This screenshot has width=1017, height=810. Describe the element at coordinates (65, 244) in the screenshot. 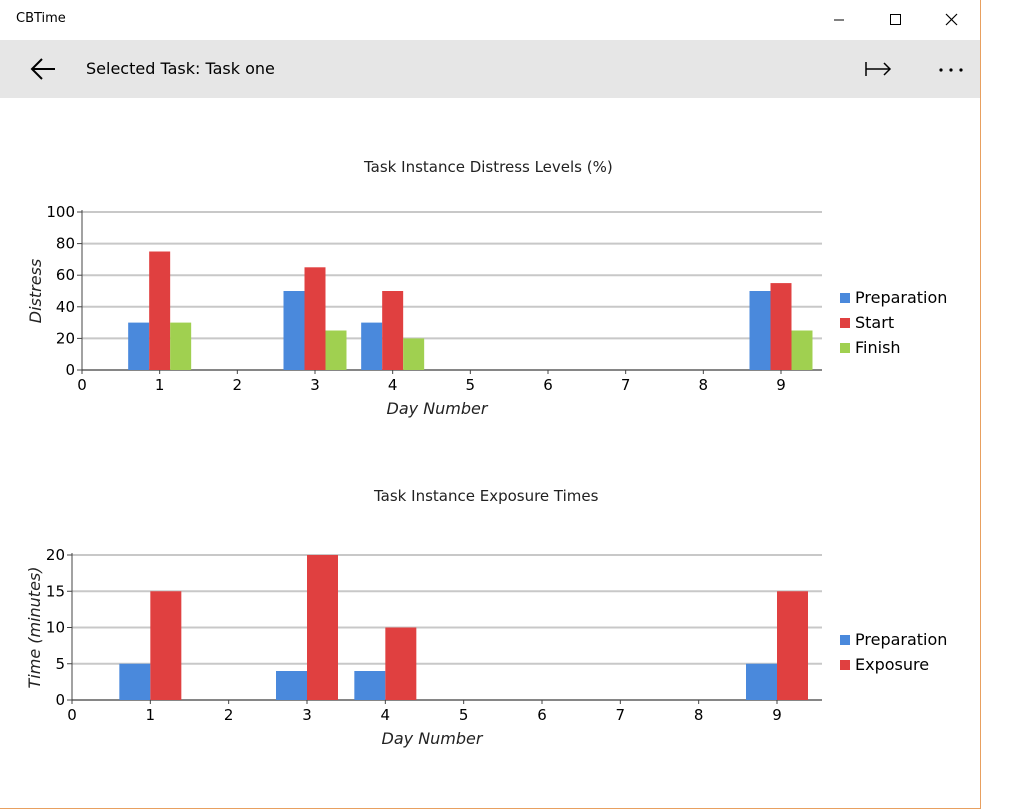

I see `y-tick-label: 80` at that location.